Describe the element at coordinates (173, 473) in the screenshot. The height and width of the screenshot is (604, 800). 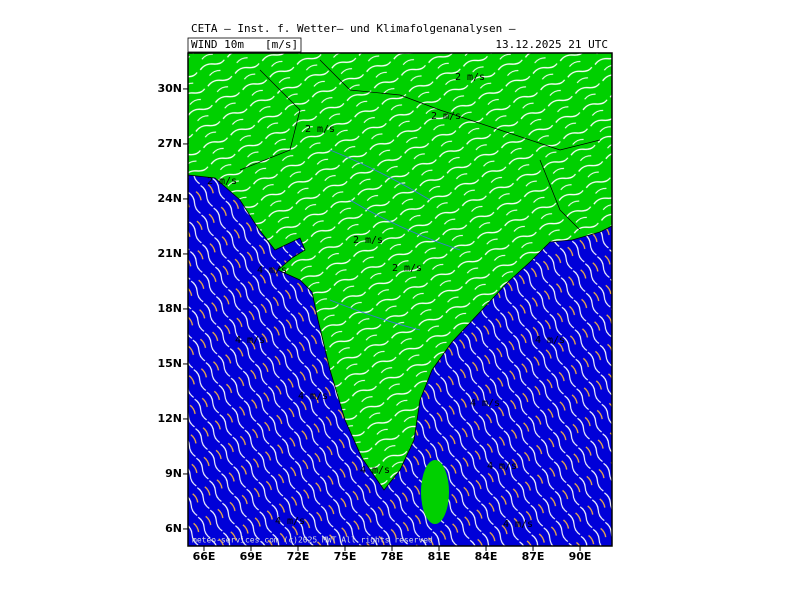
I see `lat-tick-label: 9N` at that location.